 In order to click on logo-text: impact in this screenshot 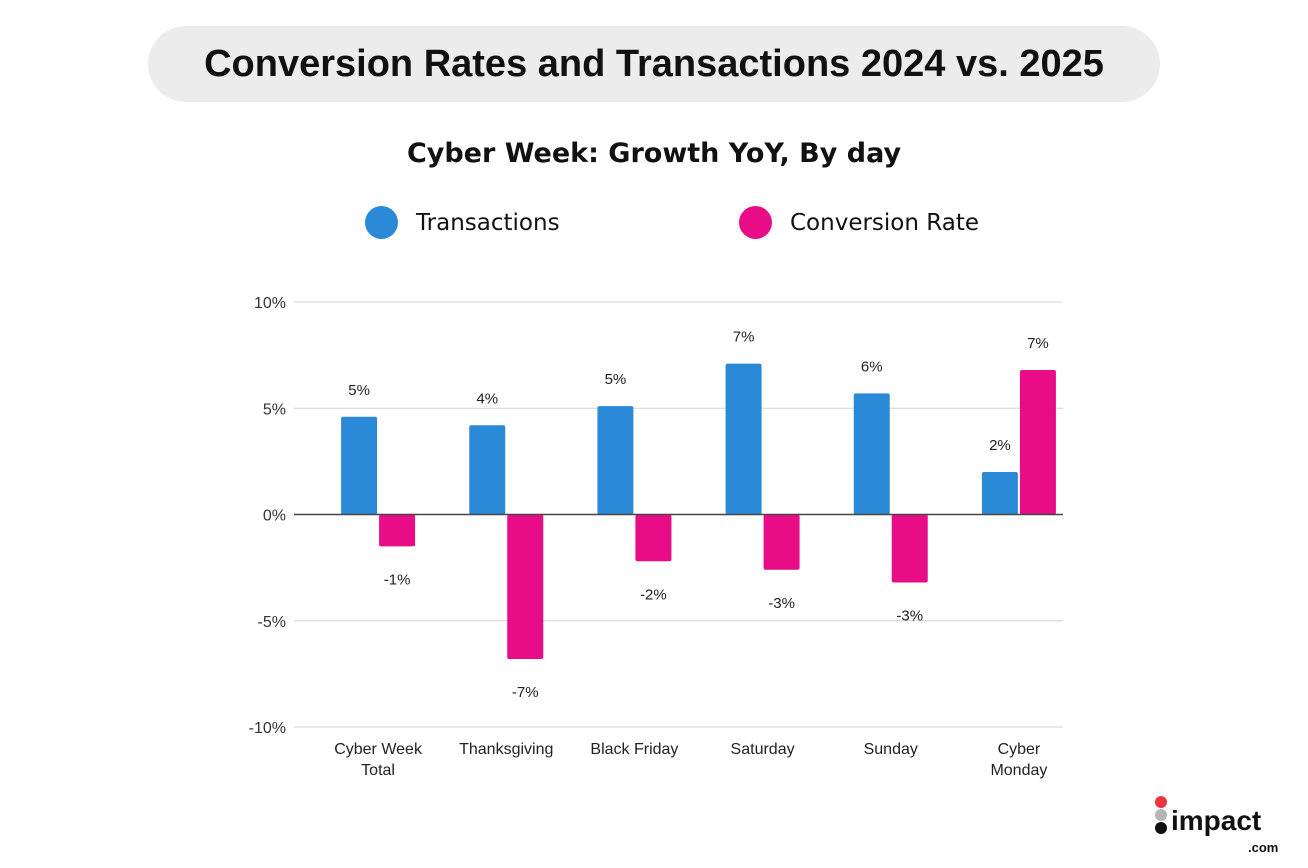, I will do `click(1216, 820)`.